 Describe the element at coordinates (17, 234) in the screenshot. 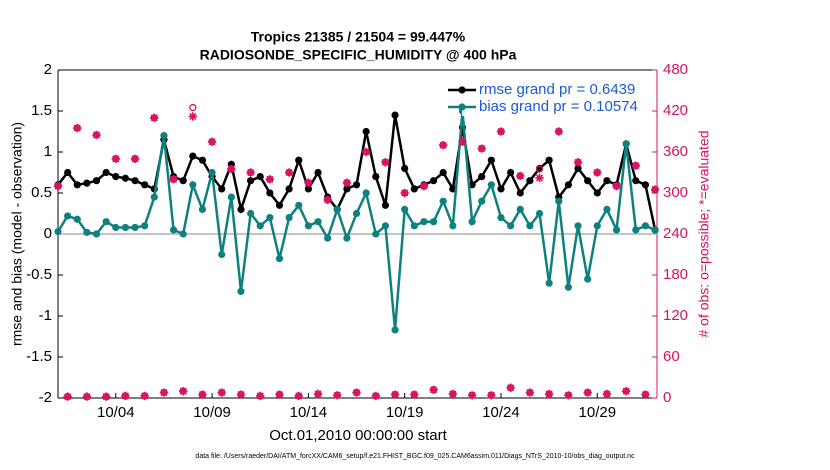

I see `y-axis-label: rmse and bias (model - observation)` at that location.